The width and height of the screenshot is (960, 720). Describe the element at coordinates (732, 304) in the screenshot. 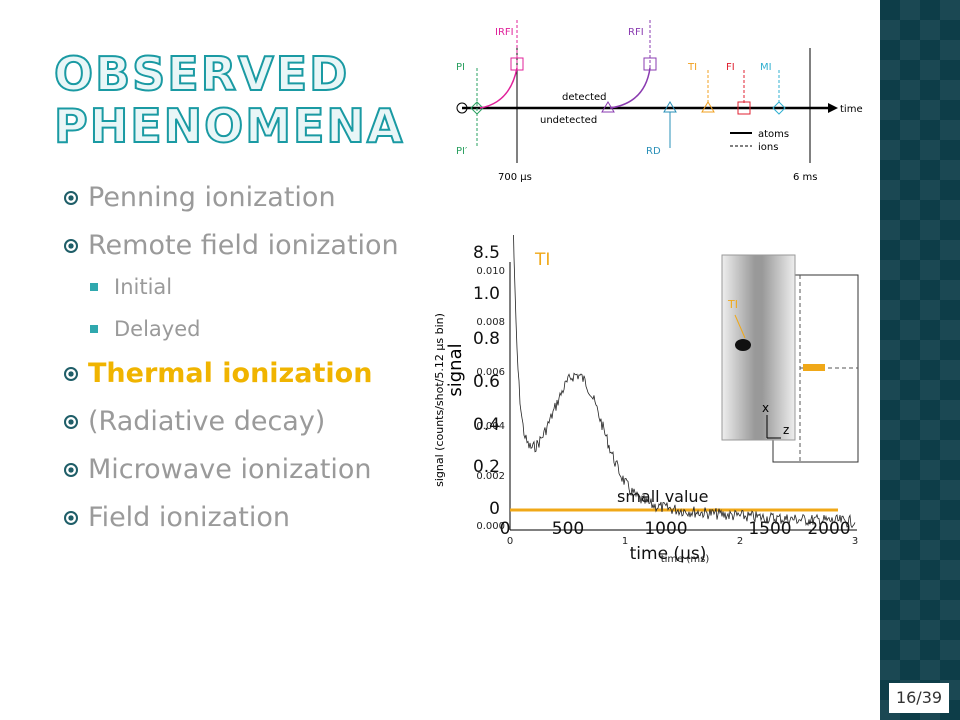

I see `inset-label: TI` at that location.